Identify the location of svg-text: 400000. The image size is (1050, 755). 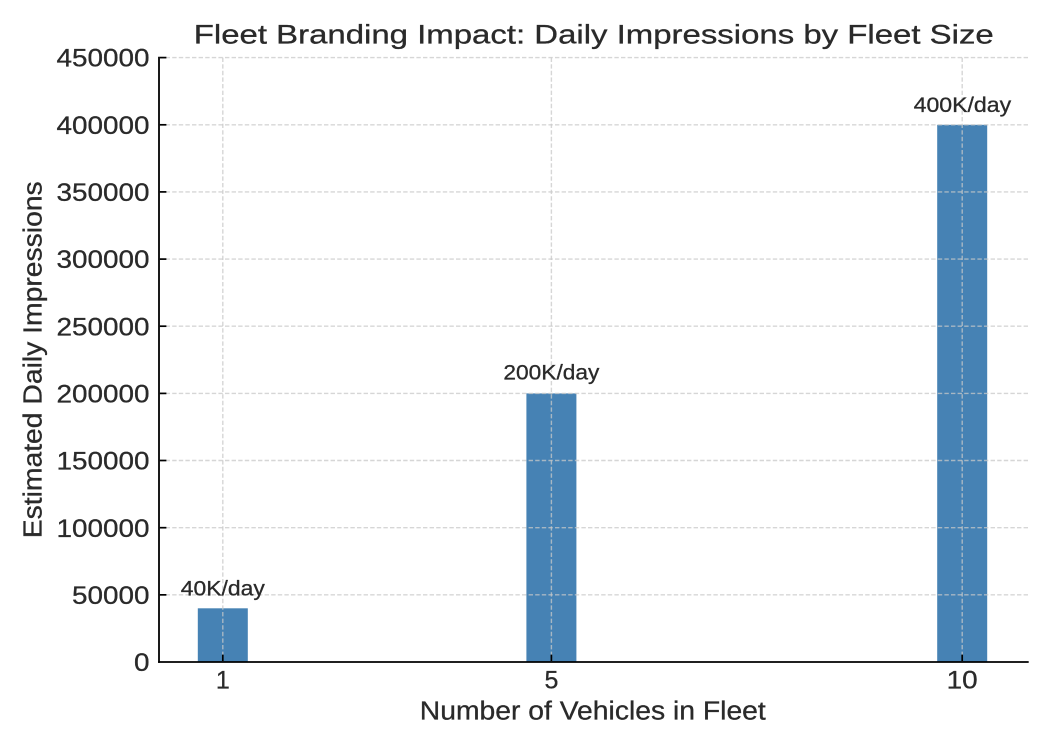
(103, 126).